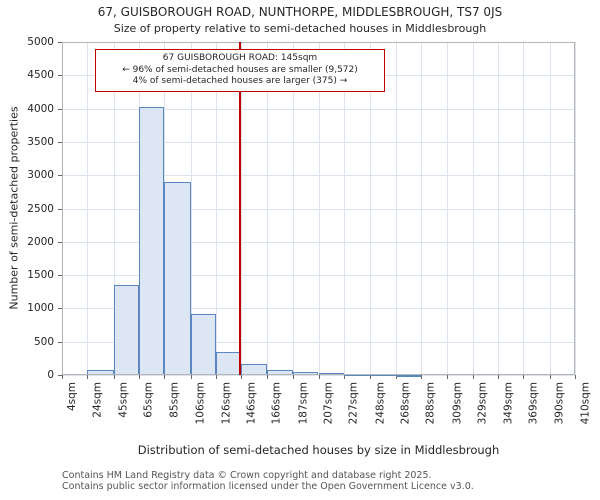 This screenshot has width=600, height=500. Describe the element at coordinates (40, 175) in the screenshot. I see `y-tick-label: 3000` at that location.